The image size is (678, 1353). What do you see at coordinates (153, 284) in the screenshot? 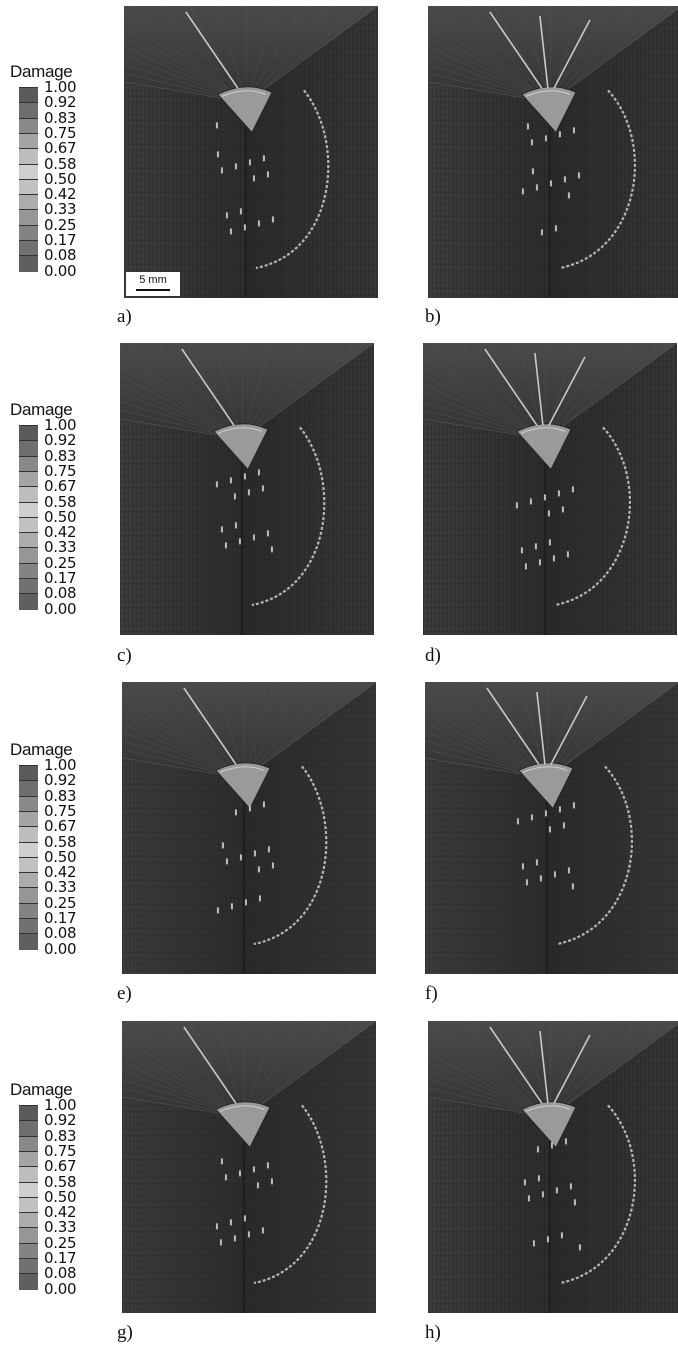
I see `scale-bar: 5 mm` at bounding box center [153, 284].